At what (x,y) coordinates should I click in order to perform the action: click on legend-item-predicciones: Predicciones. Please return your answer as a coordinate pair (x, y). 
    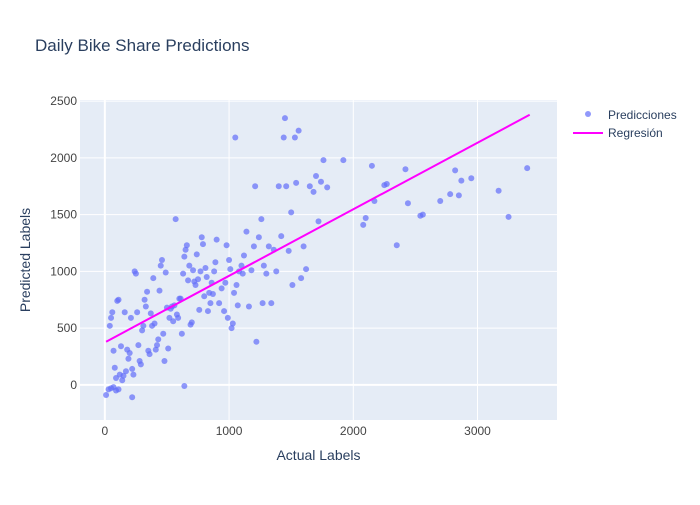
    Looking at the image, I should click on (631, 115).